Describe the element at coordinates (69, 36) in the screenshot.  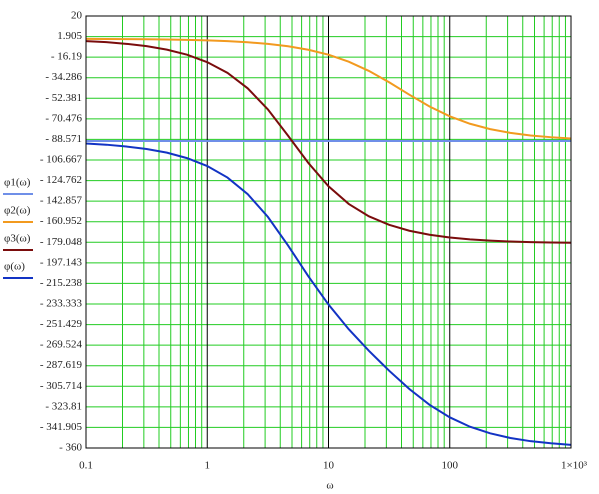
I see `y-tick-label: 1.905` at that location.